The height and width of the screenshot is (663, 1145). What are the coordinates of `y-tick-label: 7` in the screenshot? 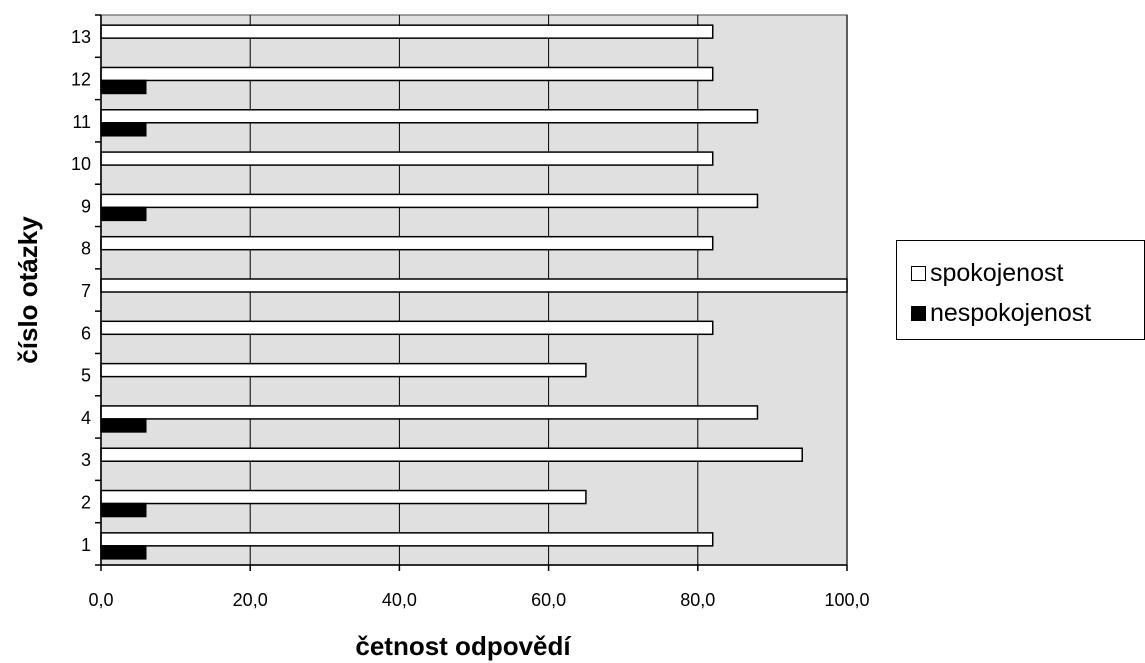 It's located at (86, 291).